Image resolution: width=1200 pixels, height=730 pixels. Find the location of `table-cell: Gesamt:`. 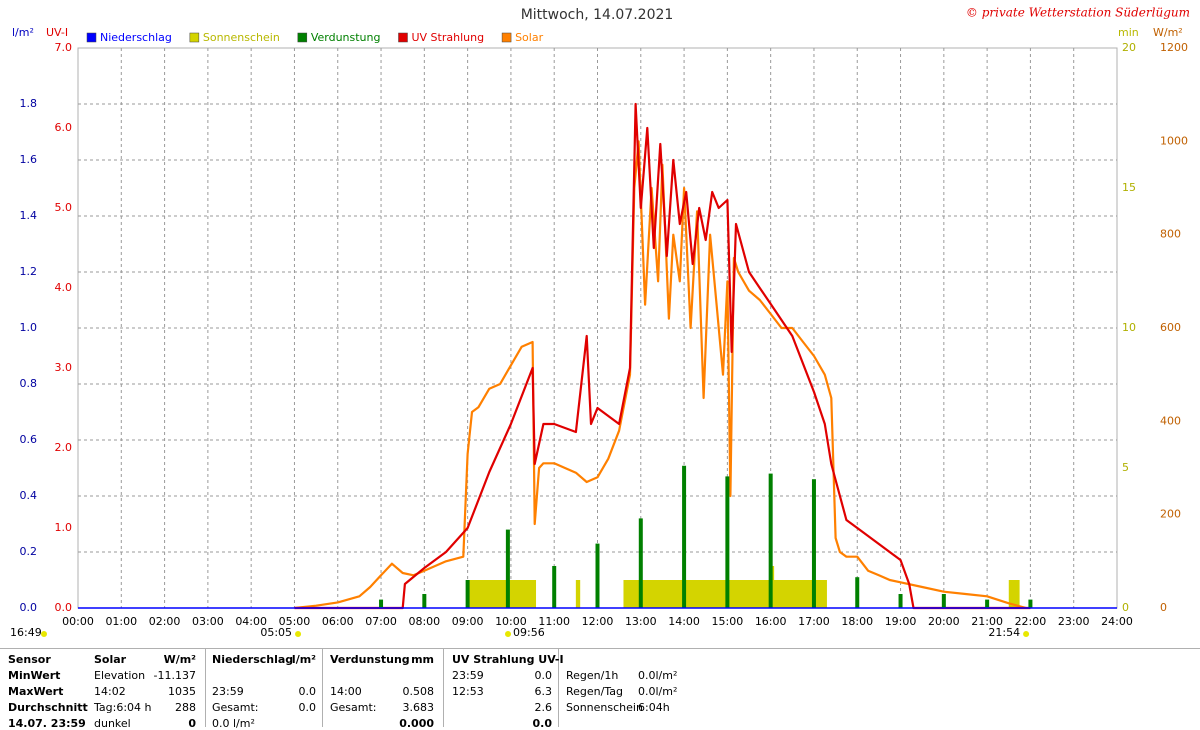

table-cell: Gesamt: is located at coordinates (353, 707).